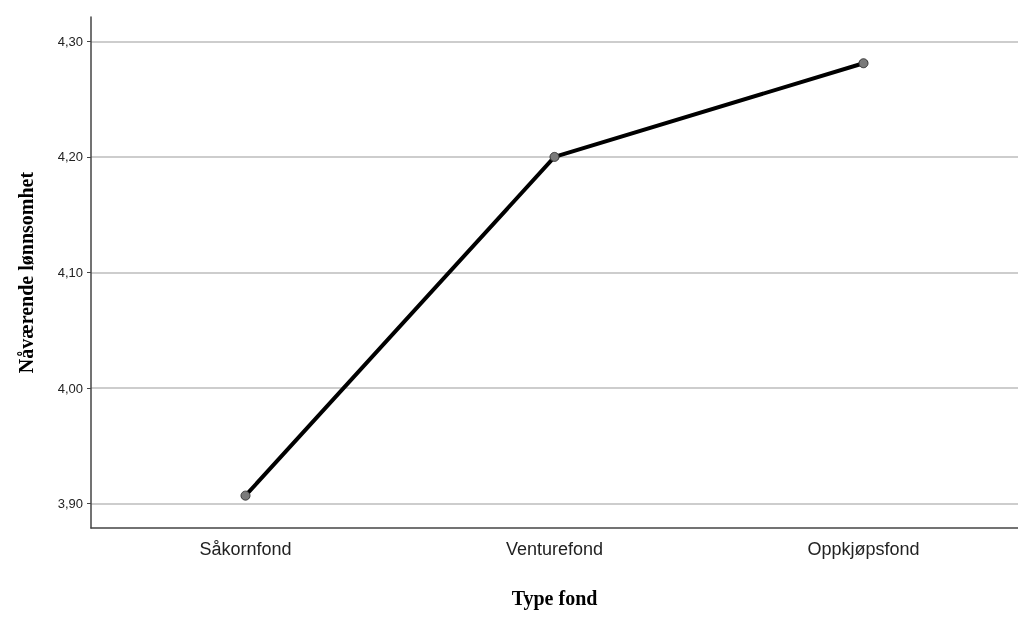  Describe the element at coordinates (70, 504) in the screenshot. I see `y-tick-label: 3,90` at that location.